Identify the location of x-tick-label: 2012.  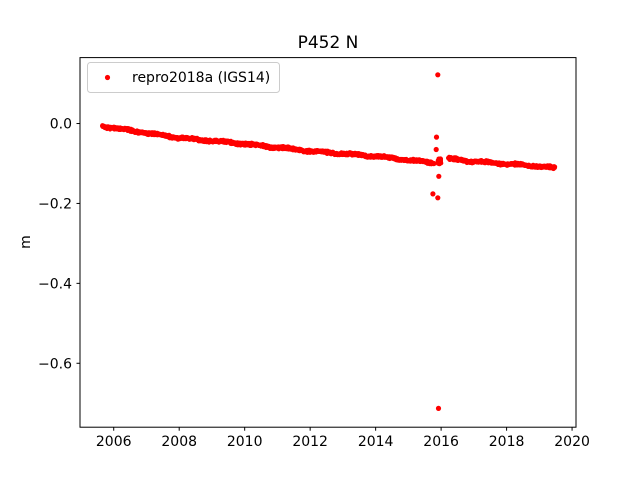
(310, 442).